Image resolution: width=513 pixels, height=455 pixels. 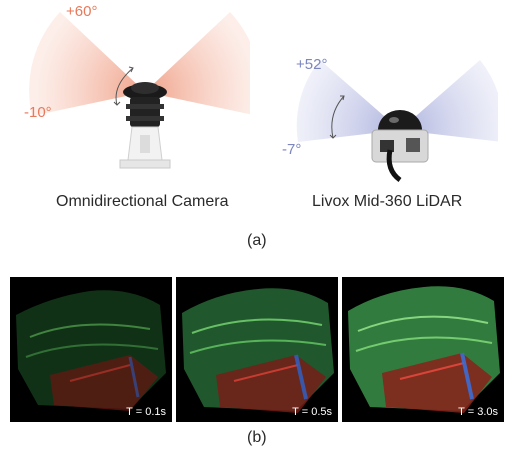 I want to click on lidar-lower-angle: -7°, so click(x=292, y=149).